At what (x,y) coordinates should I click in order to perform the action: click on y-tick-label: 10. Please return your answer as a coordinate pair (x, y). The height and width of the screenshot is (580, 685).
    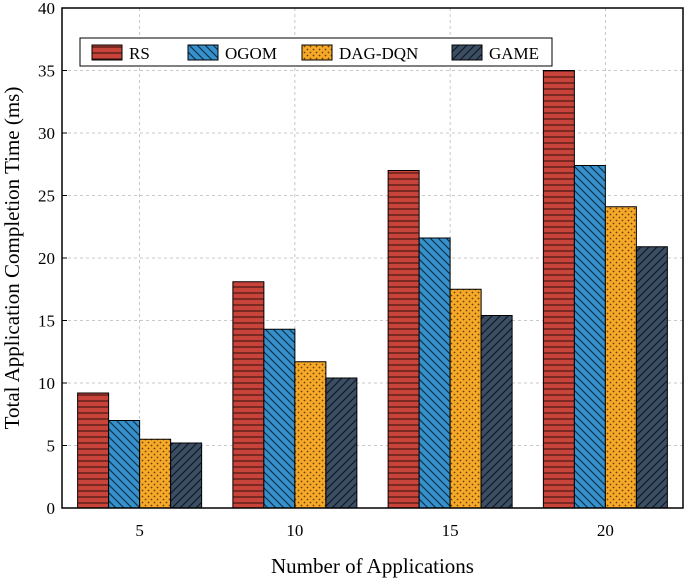
    Looking at the image, I should click on (46, 383).